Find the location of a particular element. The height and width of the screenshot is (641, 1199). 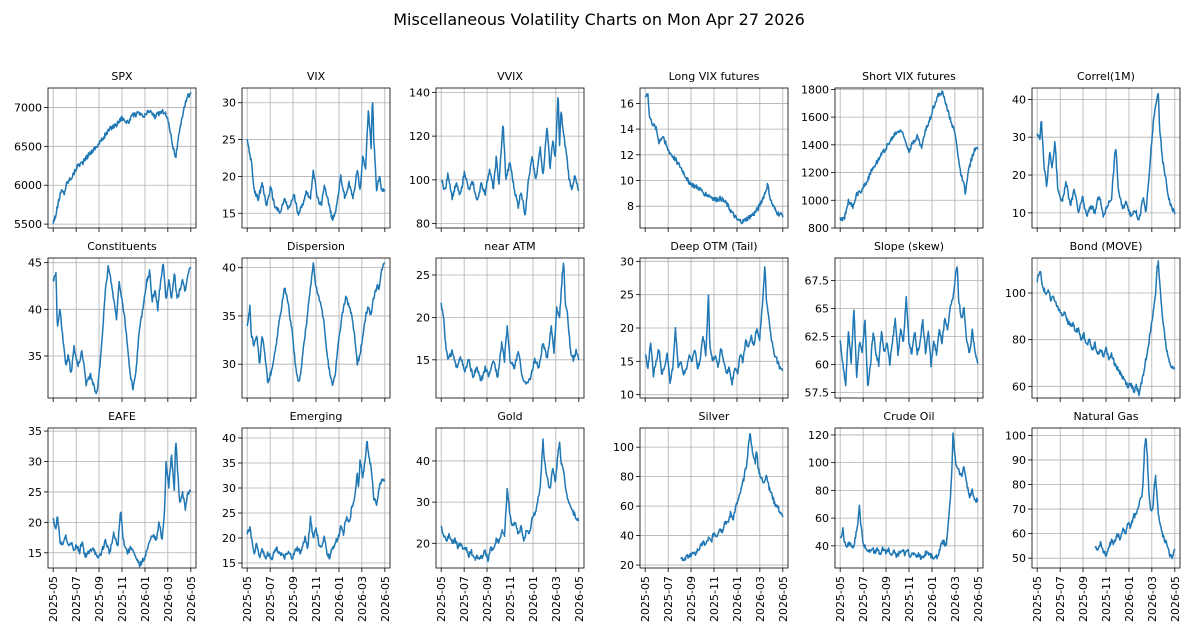

subplot-title: near ATM is located at coordinates (509, 246).